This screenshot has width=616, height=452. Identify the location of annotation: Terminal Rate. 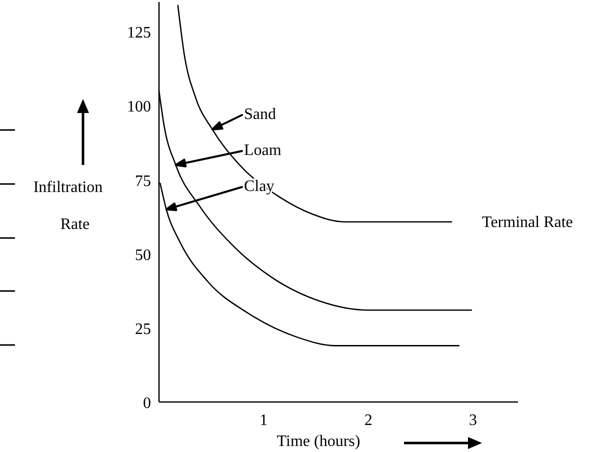
(527, 222).